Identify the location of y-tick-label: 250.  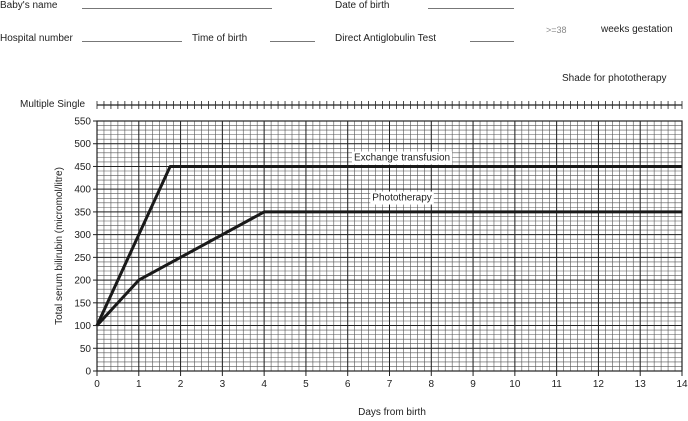
(82, 258).